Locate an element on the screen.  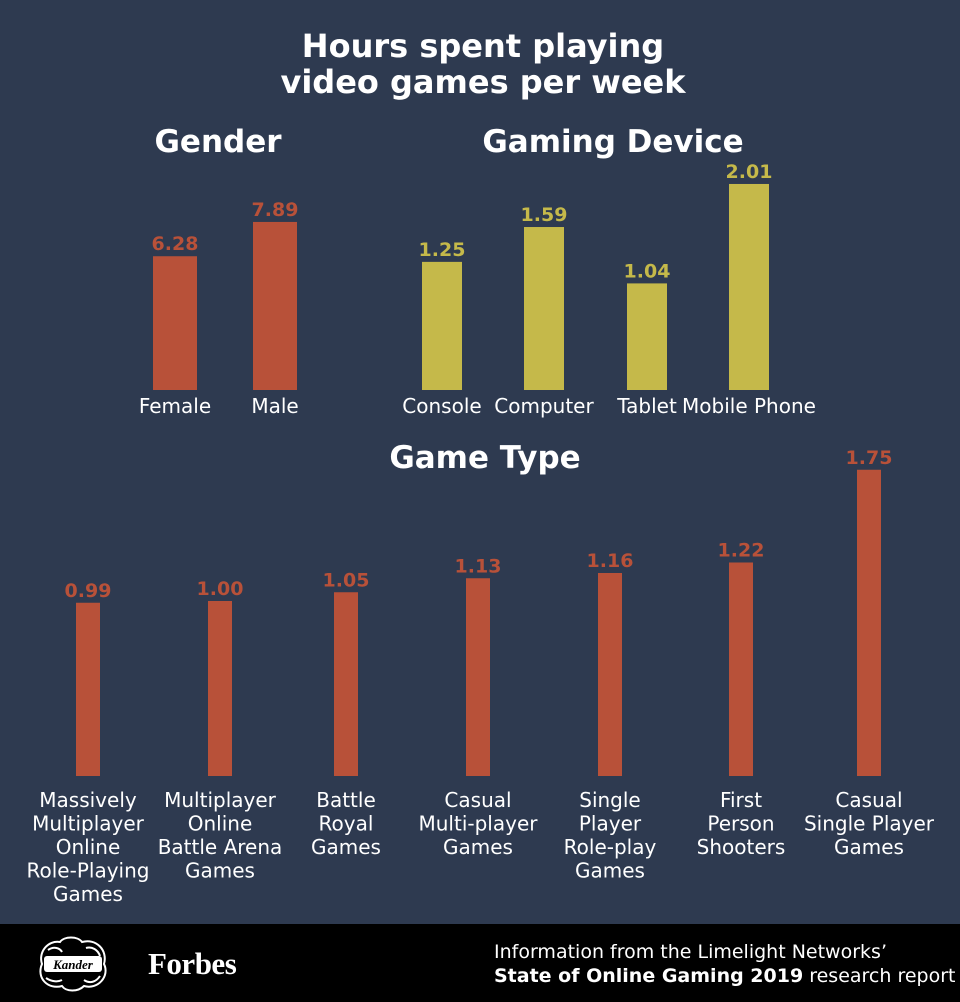
category-label-2-1: Multiplayer Online Battle Arena Games is located at coordinates (220, 835).